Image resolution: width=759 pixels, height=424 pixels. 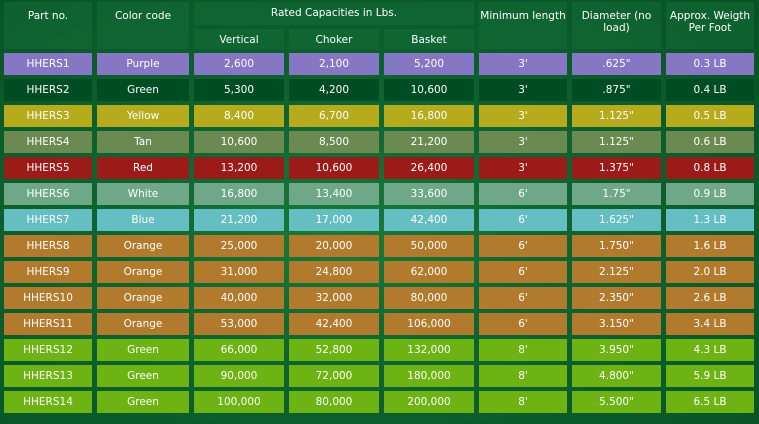 What do you see at coordinates (429, 376) in the screenshot?
I see `basket-capacity-cell: 180,000` at bounding box center [429, 376].